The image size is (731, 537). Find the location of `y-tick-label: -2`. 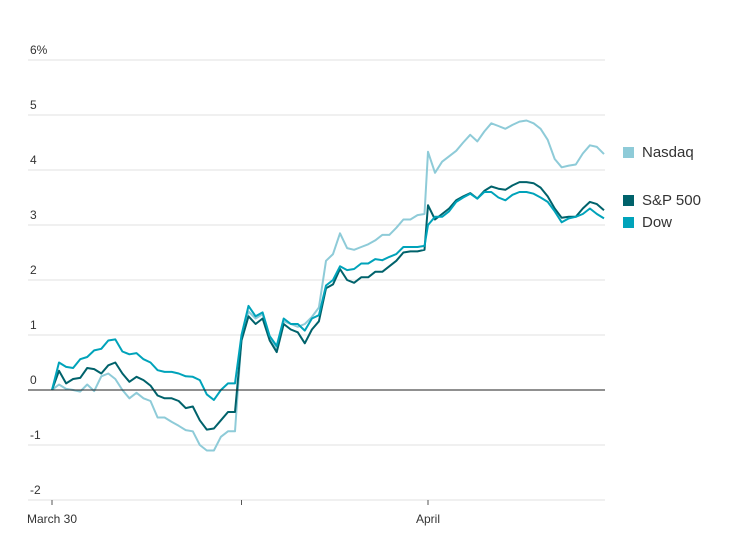

y-tick-label: -2 is located at coordinates (35, 490).